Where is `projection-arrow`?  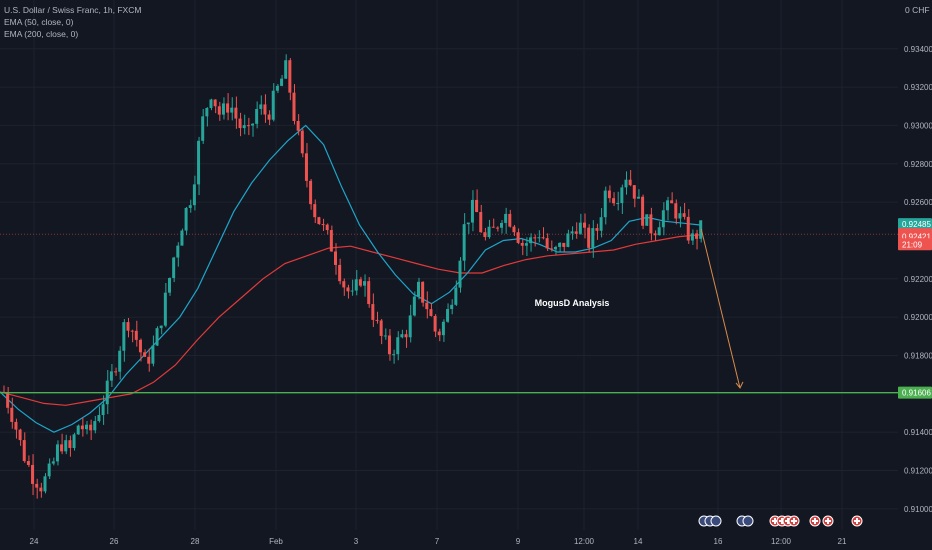 projection-arrow is located at coordinates (722, 308).